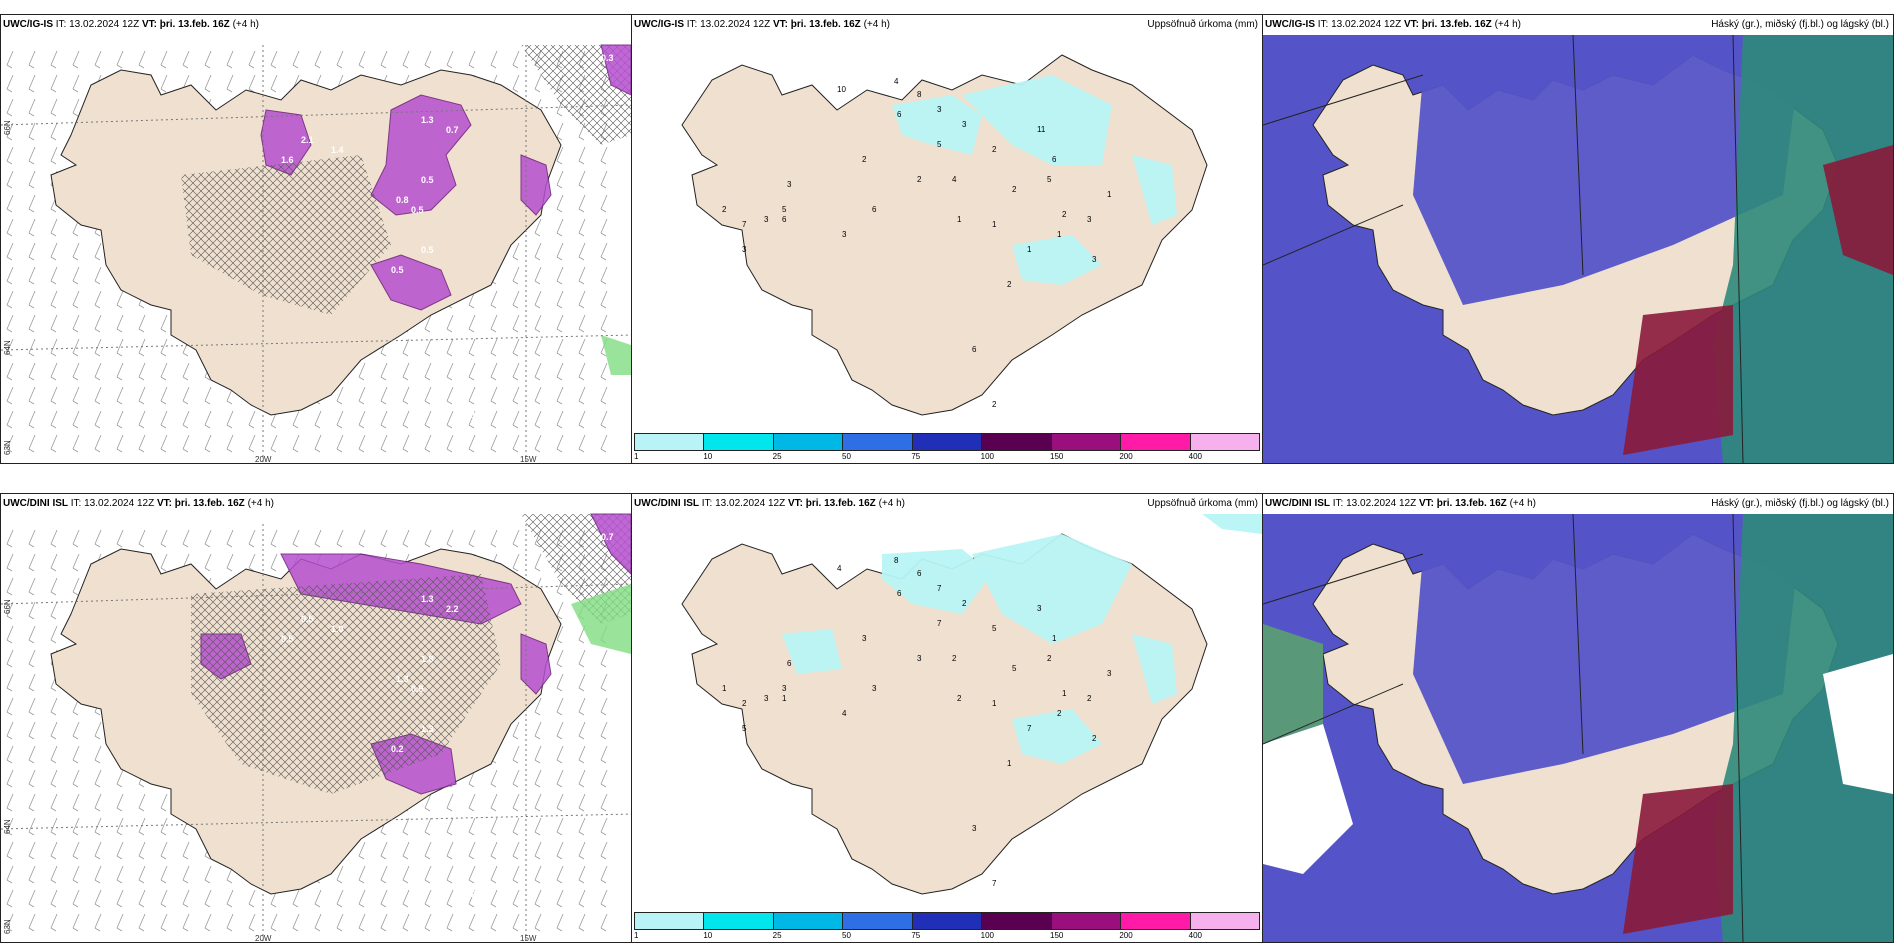 This screenshot has height=950, width=1900. I want to click on lon-label: 15W, so click(528, 938).